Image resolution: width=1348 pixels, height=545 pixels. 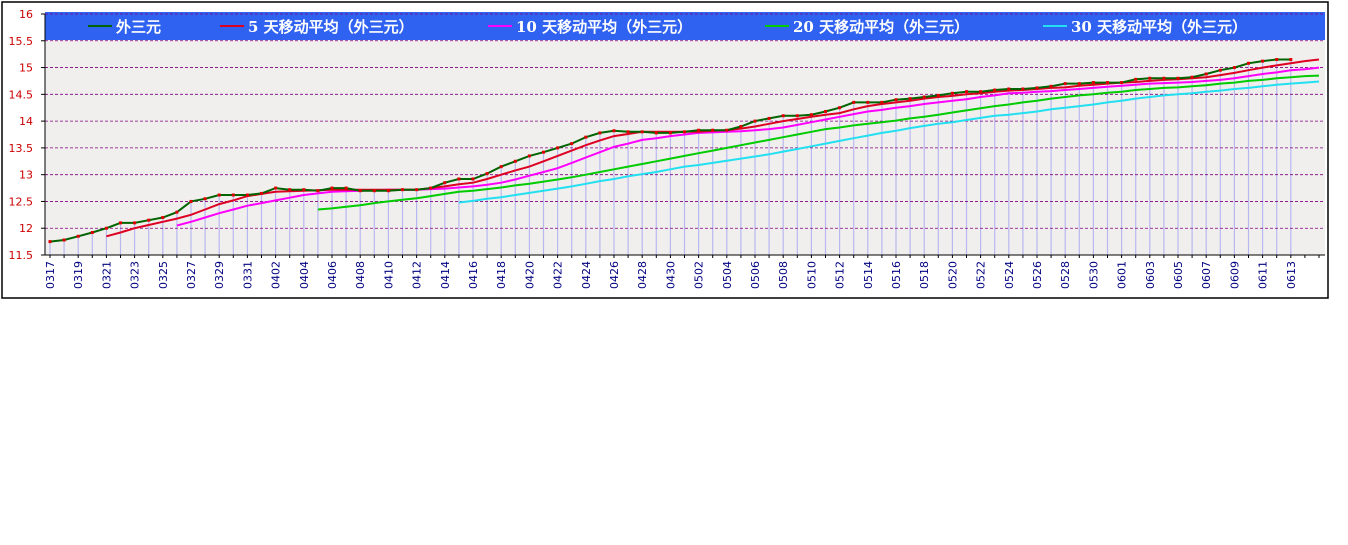 What do you see at coordinates (191, 275) in the screenshot?
I see `x-tick-label: 0327` at bounding box center [191, 275].